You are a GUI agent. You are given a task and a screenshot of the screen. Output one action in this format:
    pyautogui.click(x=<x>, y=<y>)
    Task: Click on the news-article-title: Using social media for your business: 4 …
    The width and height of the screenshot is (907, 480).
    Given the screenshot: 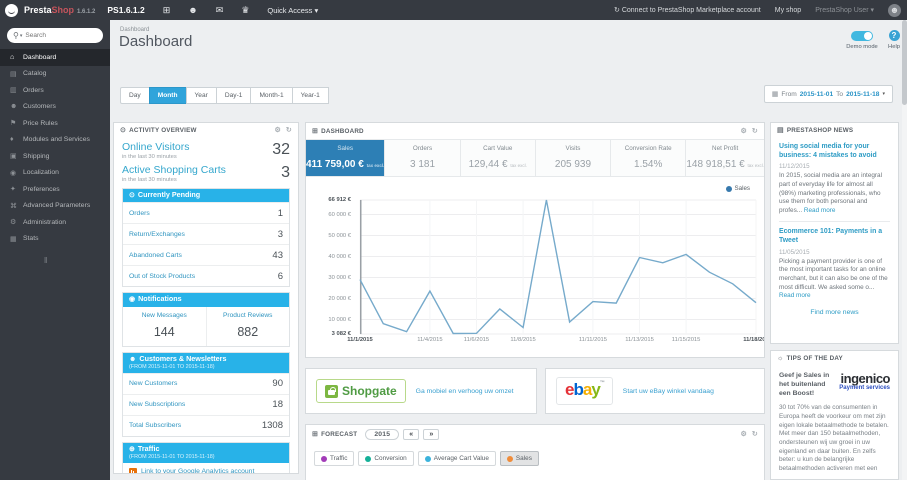 What is the action you would take?
    pyautogui.click(x=828, y=151)
    